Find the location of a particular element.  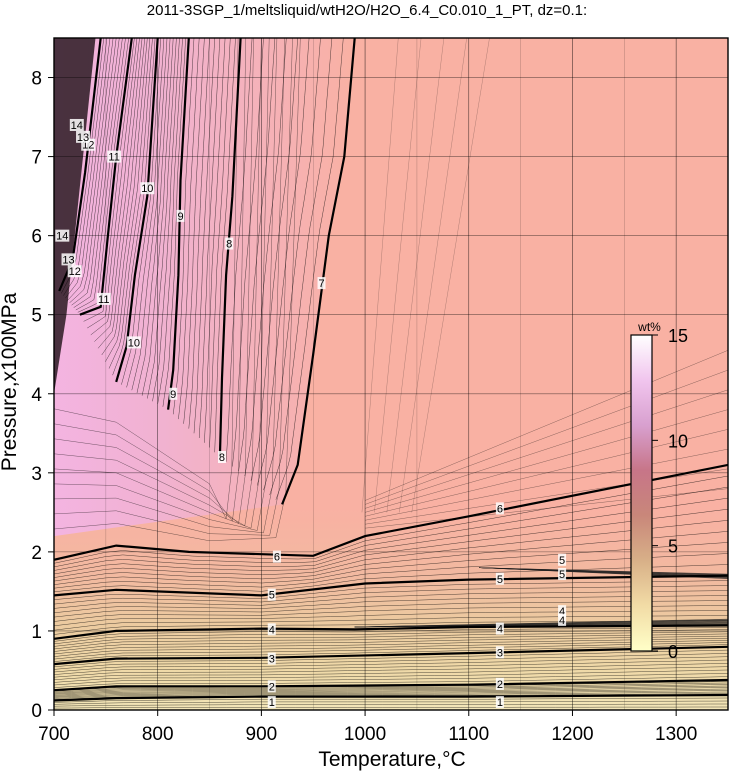

contour-label: 12 is located at coordinates (75, 272).